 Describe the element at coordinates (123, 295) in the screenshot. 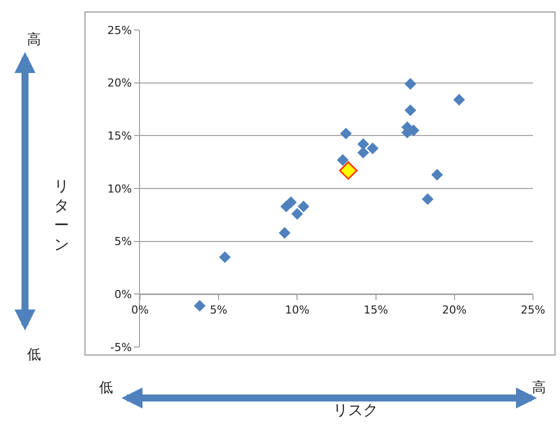

I see `y-tick-label: 0%` at that location.